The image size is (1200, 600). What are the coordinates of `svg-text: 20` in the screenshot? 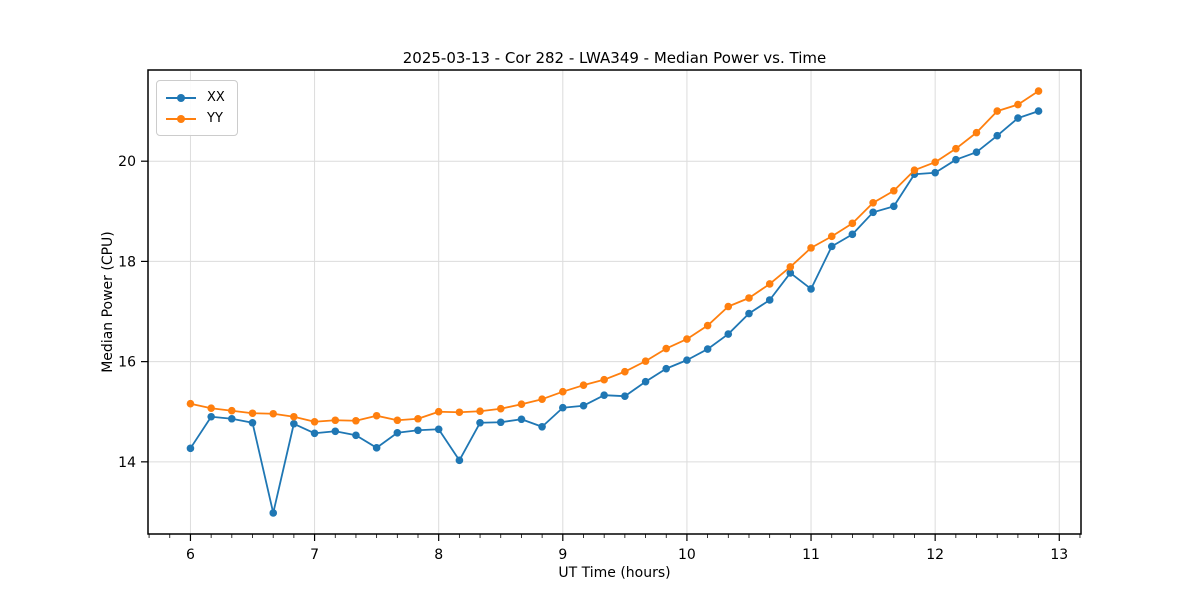 It's located at (127, 162).